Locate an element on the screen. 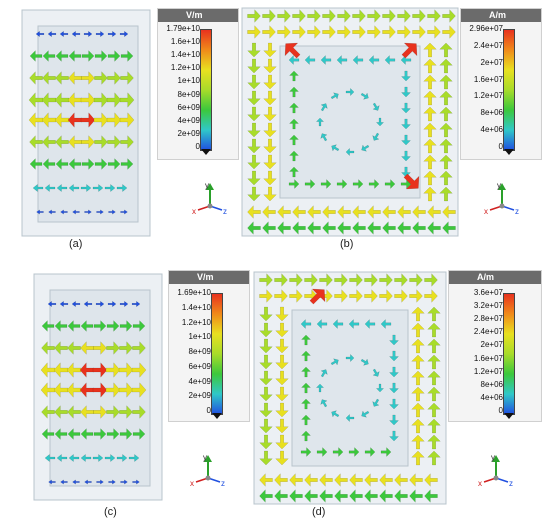 The image size is (550, 522). caption-a: (a) is located at coordinates (76, 244).